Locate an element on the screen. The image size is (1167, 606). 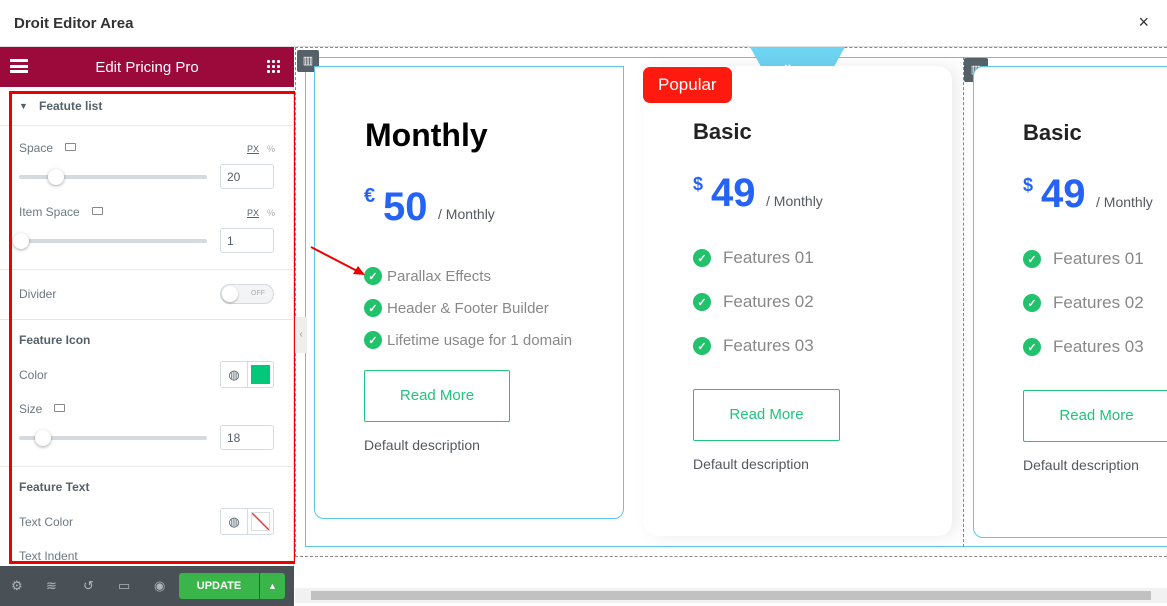
collapse-panel-icon: ‹ is located at coordinates (301, 335).